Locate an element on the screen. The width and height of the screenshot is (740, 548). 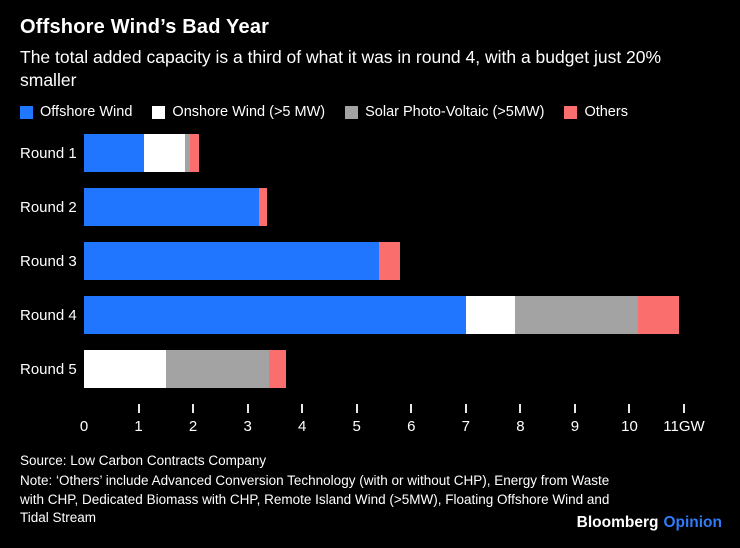
legend-label: Others is located at coordinates (606, 112).